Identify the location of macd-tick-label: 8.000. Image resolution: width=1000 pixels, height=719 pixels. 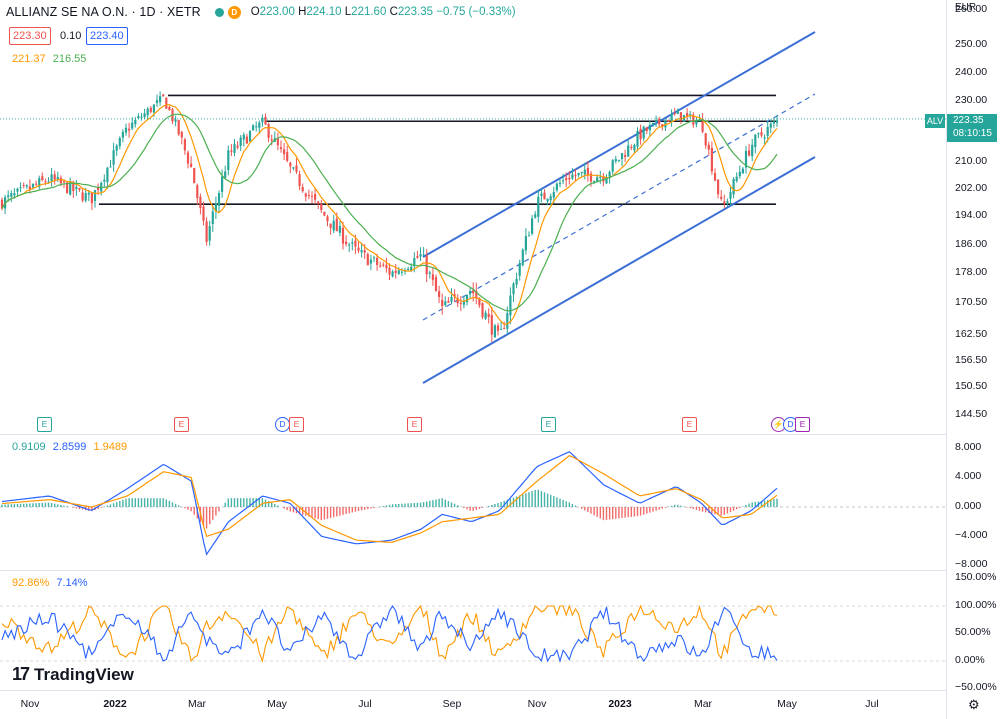
(968, 447).